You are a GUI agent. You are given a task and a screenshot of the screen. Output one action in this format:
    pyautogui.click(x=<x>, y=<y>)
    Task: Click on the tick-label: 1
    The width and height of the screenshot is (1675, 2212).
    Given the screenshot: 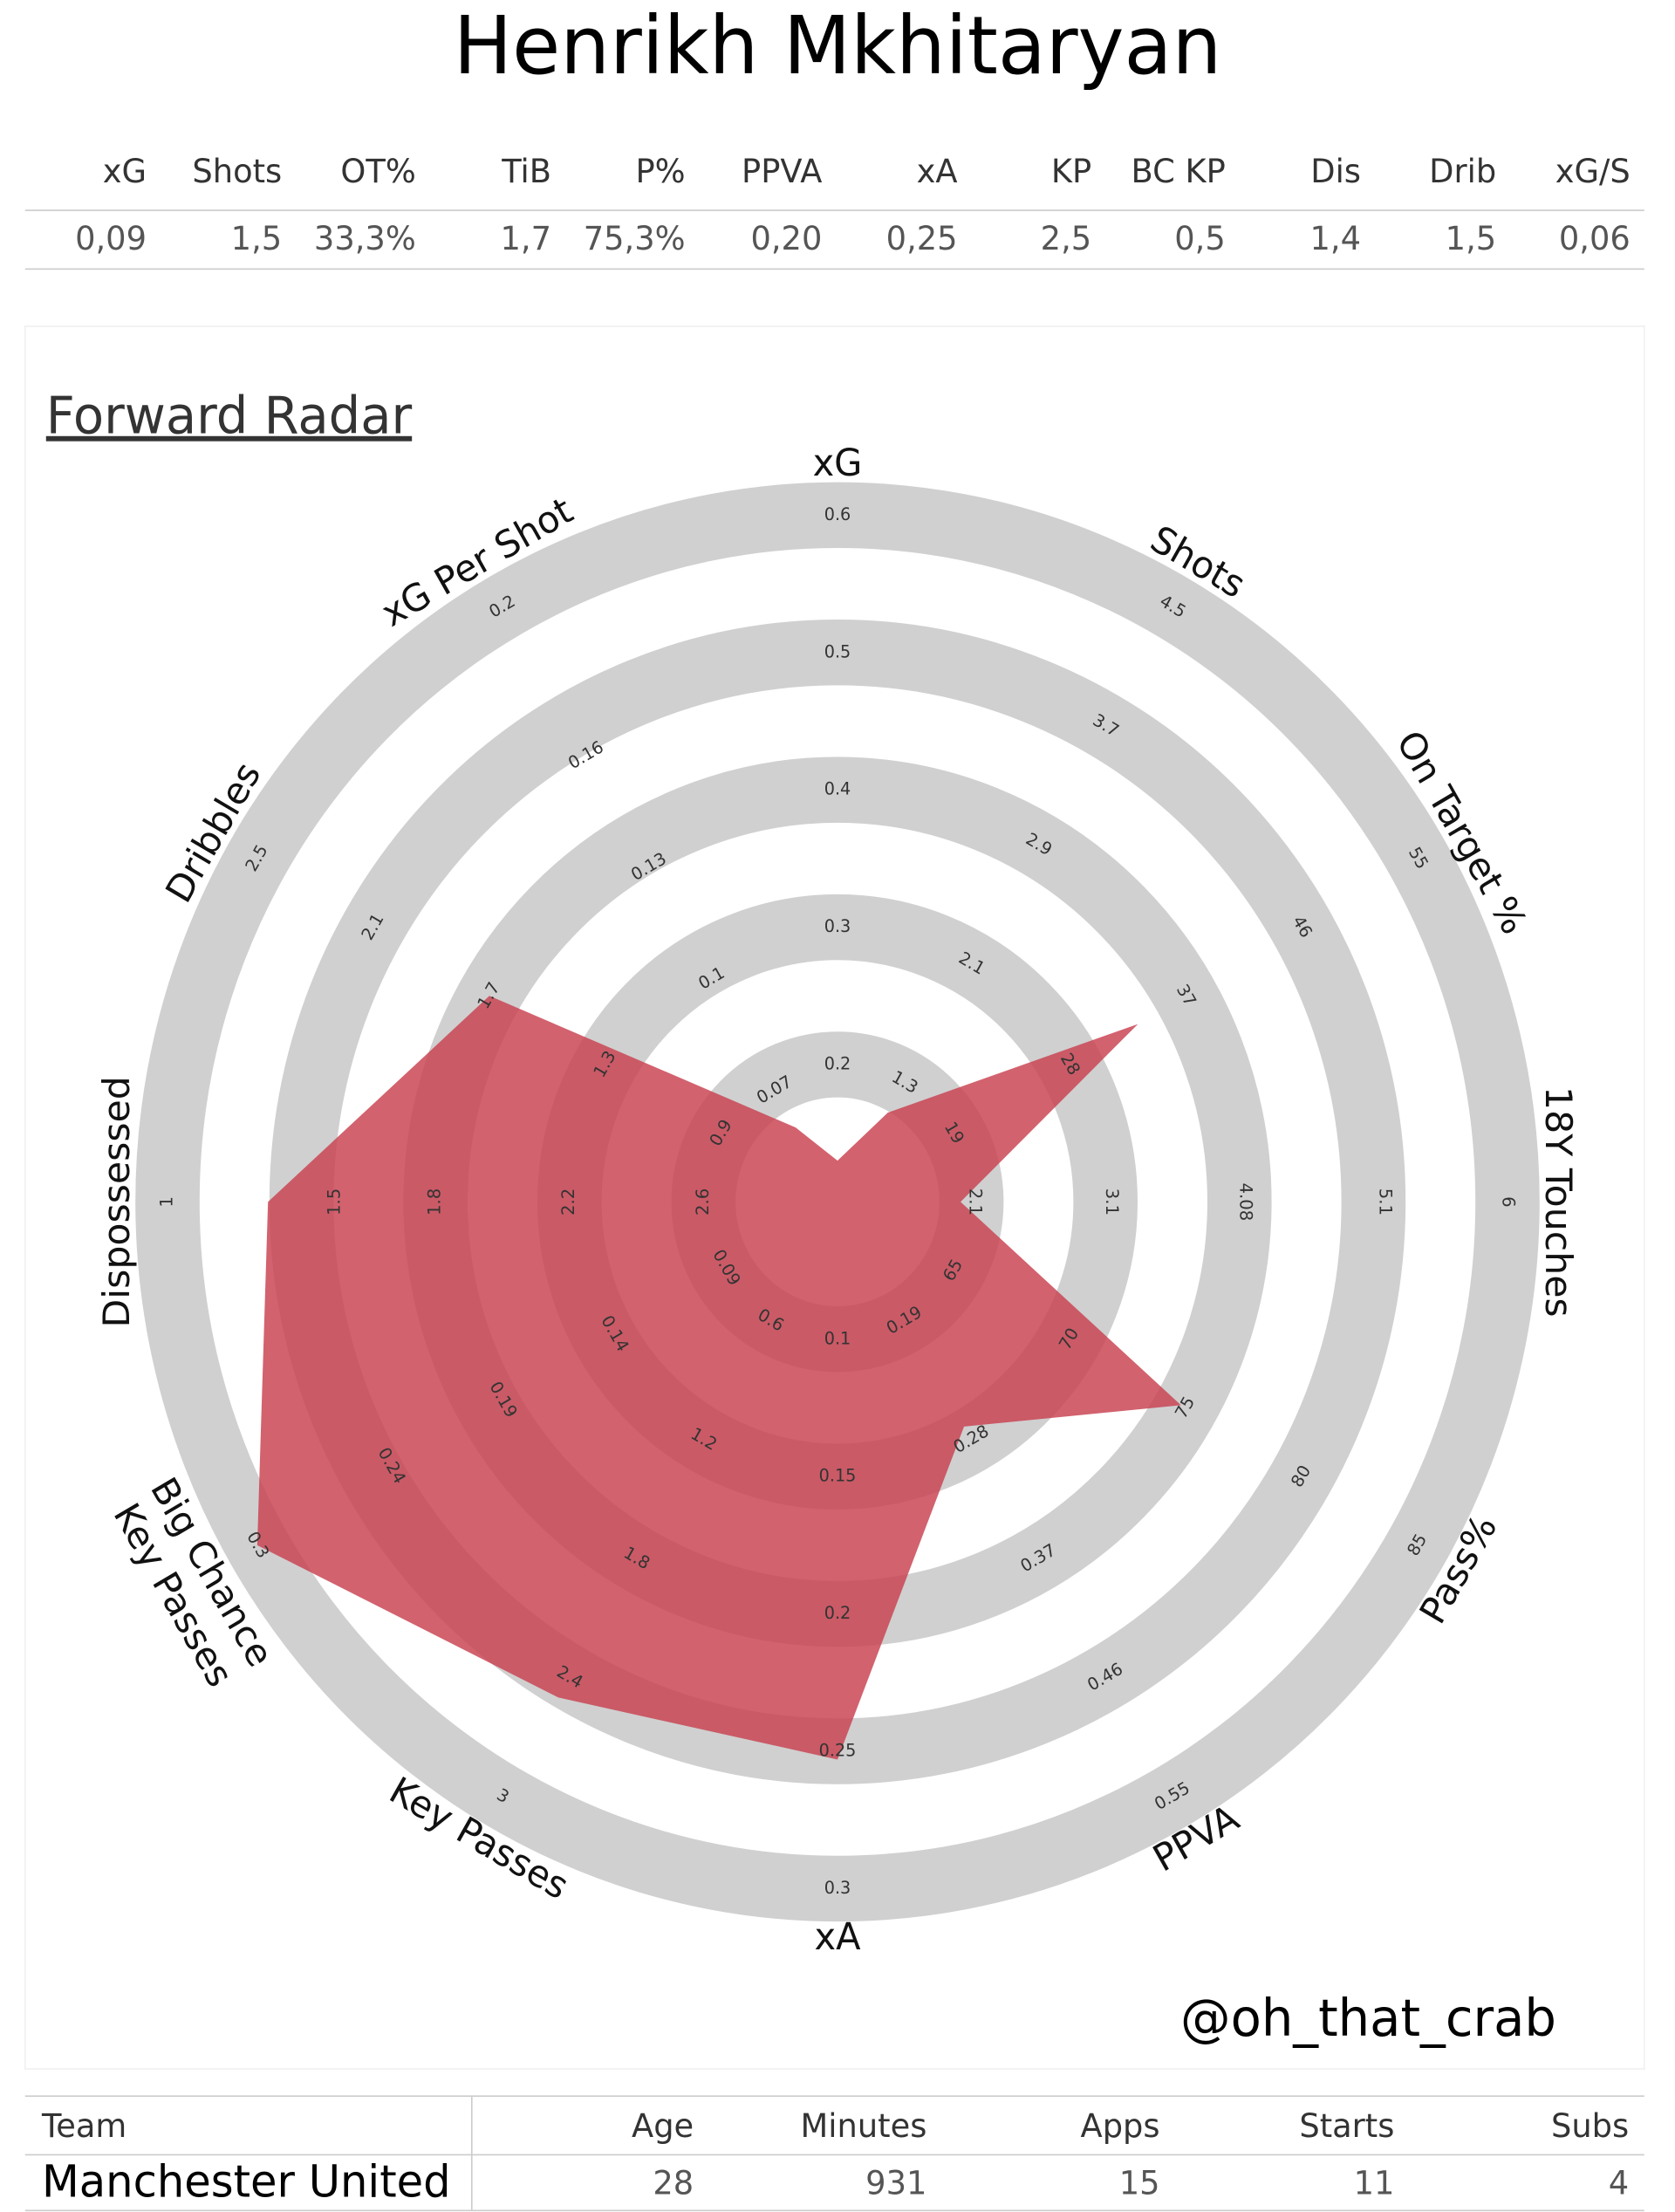 What is the action you would take?
    pyautogui.click(x=167, y=1202)
    